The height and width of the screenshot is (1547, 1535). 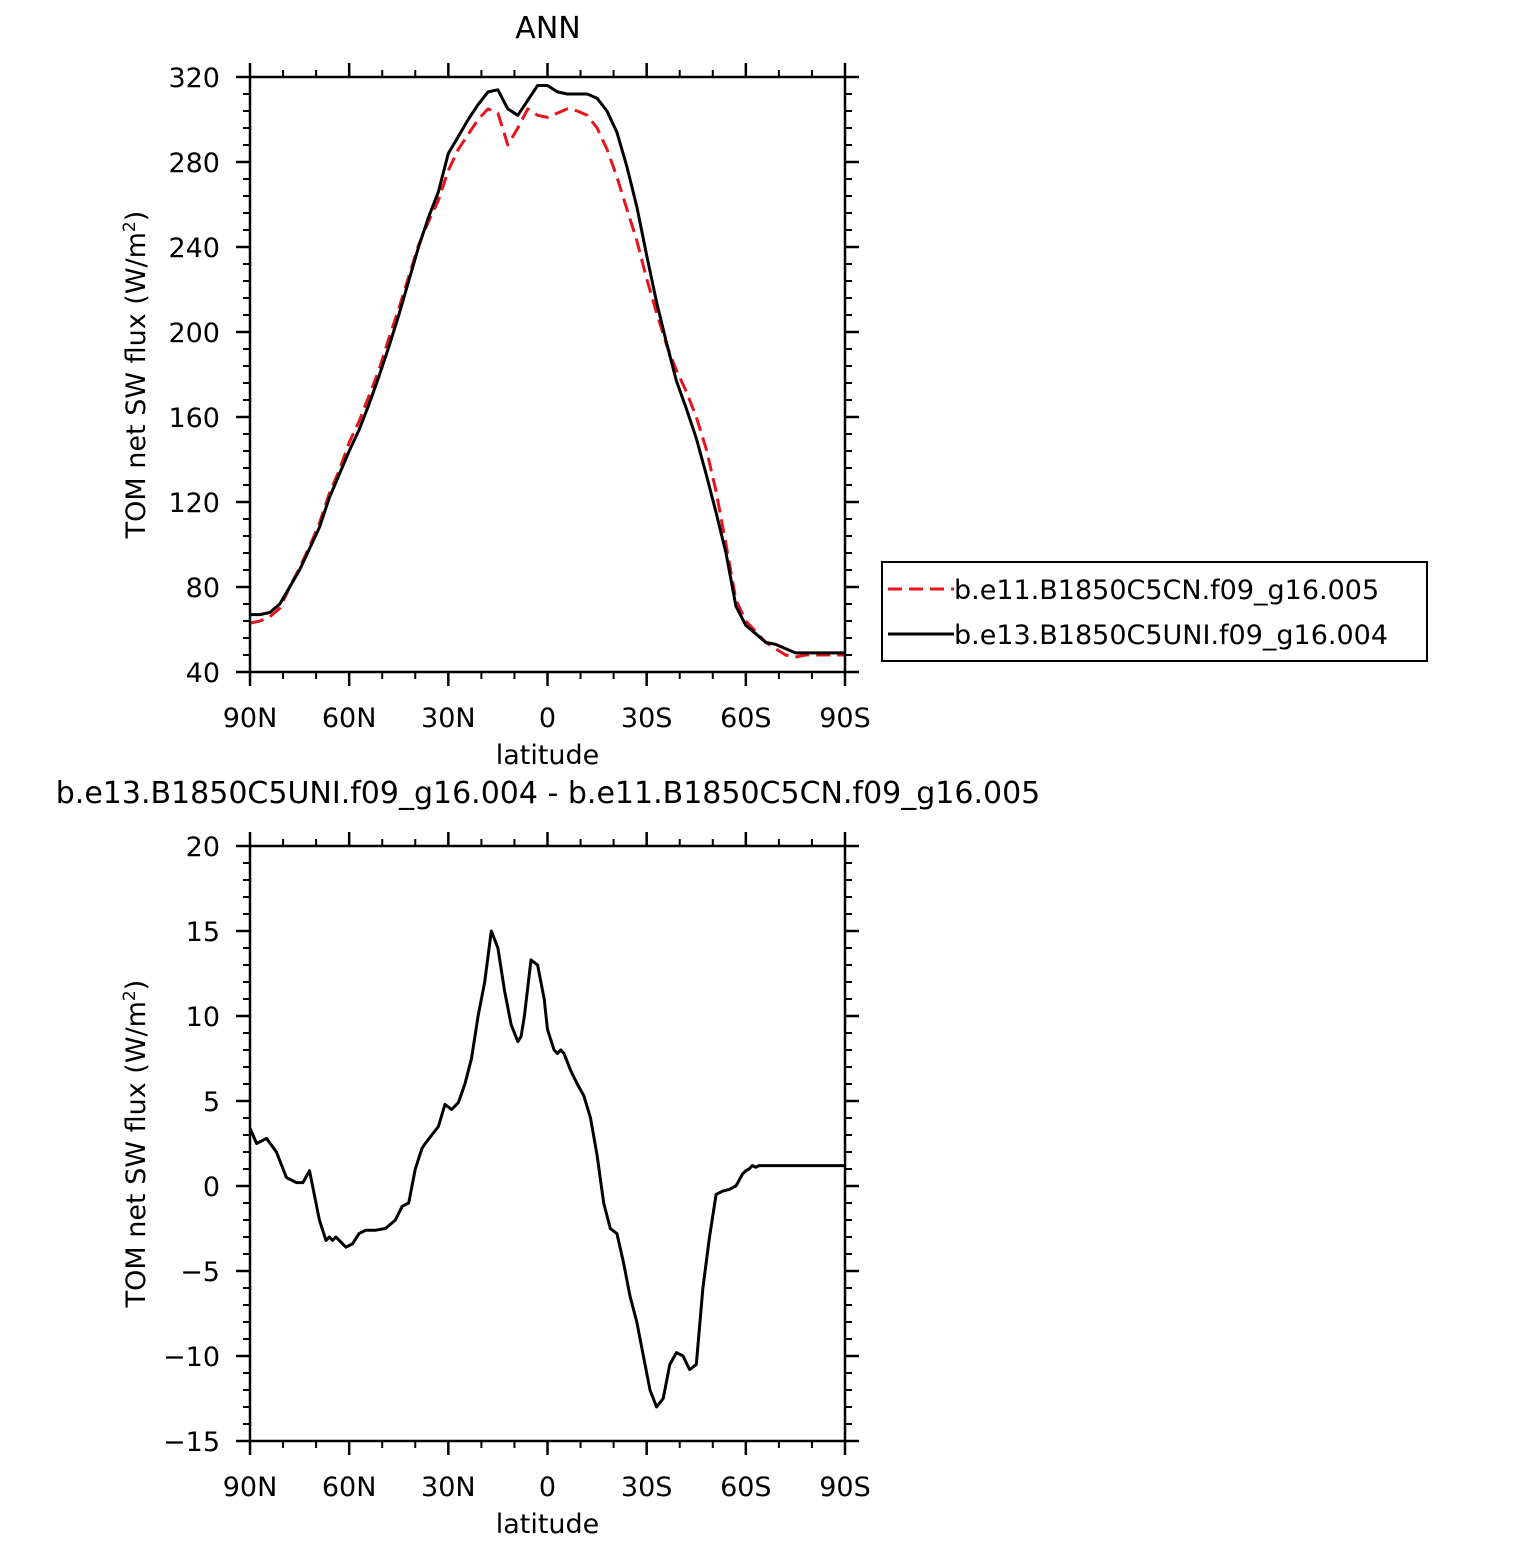 I want to click on legend-box, so click(x=1154, y=611).